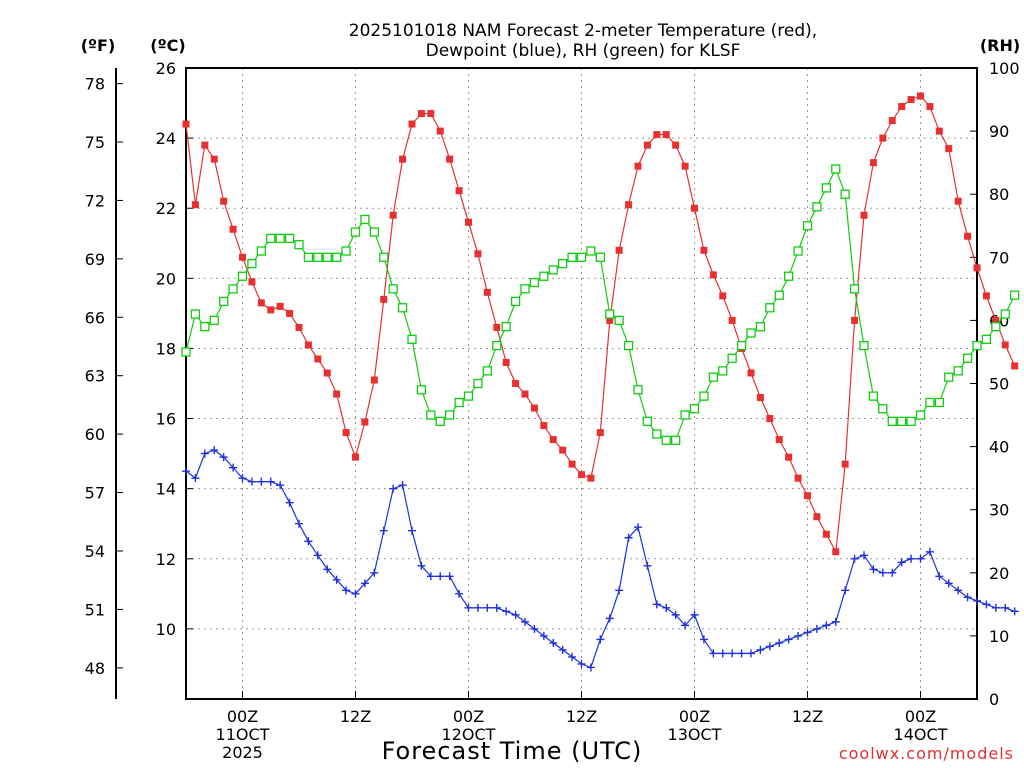 Image resolution: width=1024 pixels, height=768 pixels. I want to click on celsius-tick-label: 10, so click(166, 629).